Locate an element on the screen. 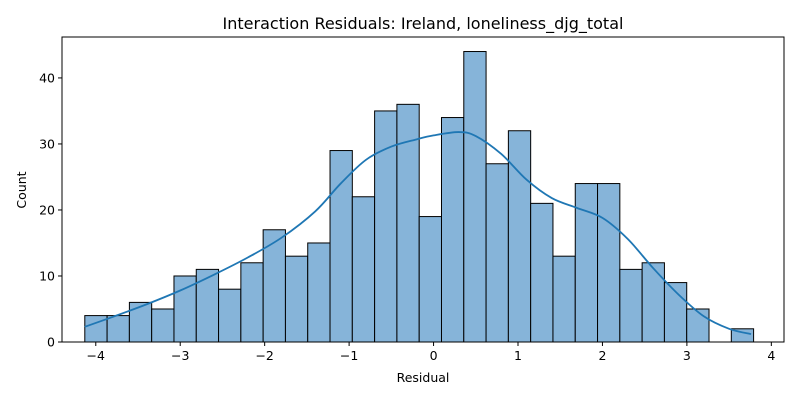 The image size is (800, 400). x-tick-label: 2 is located at coordinates (602, 355).